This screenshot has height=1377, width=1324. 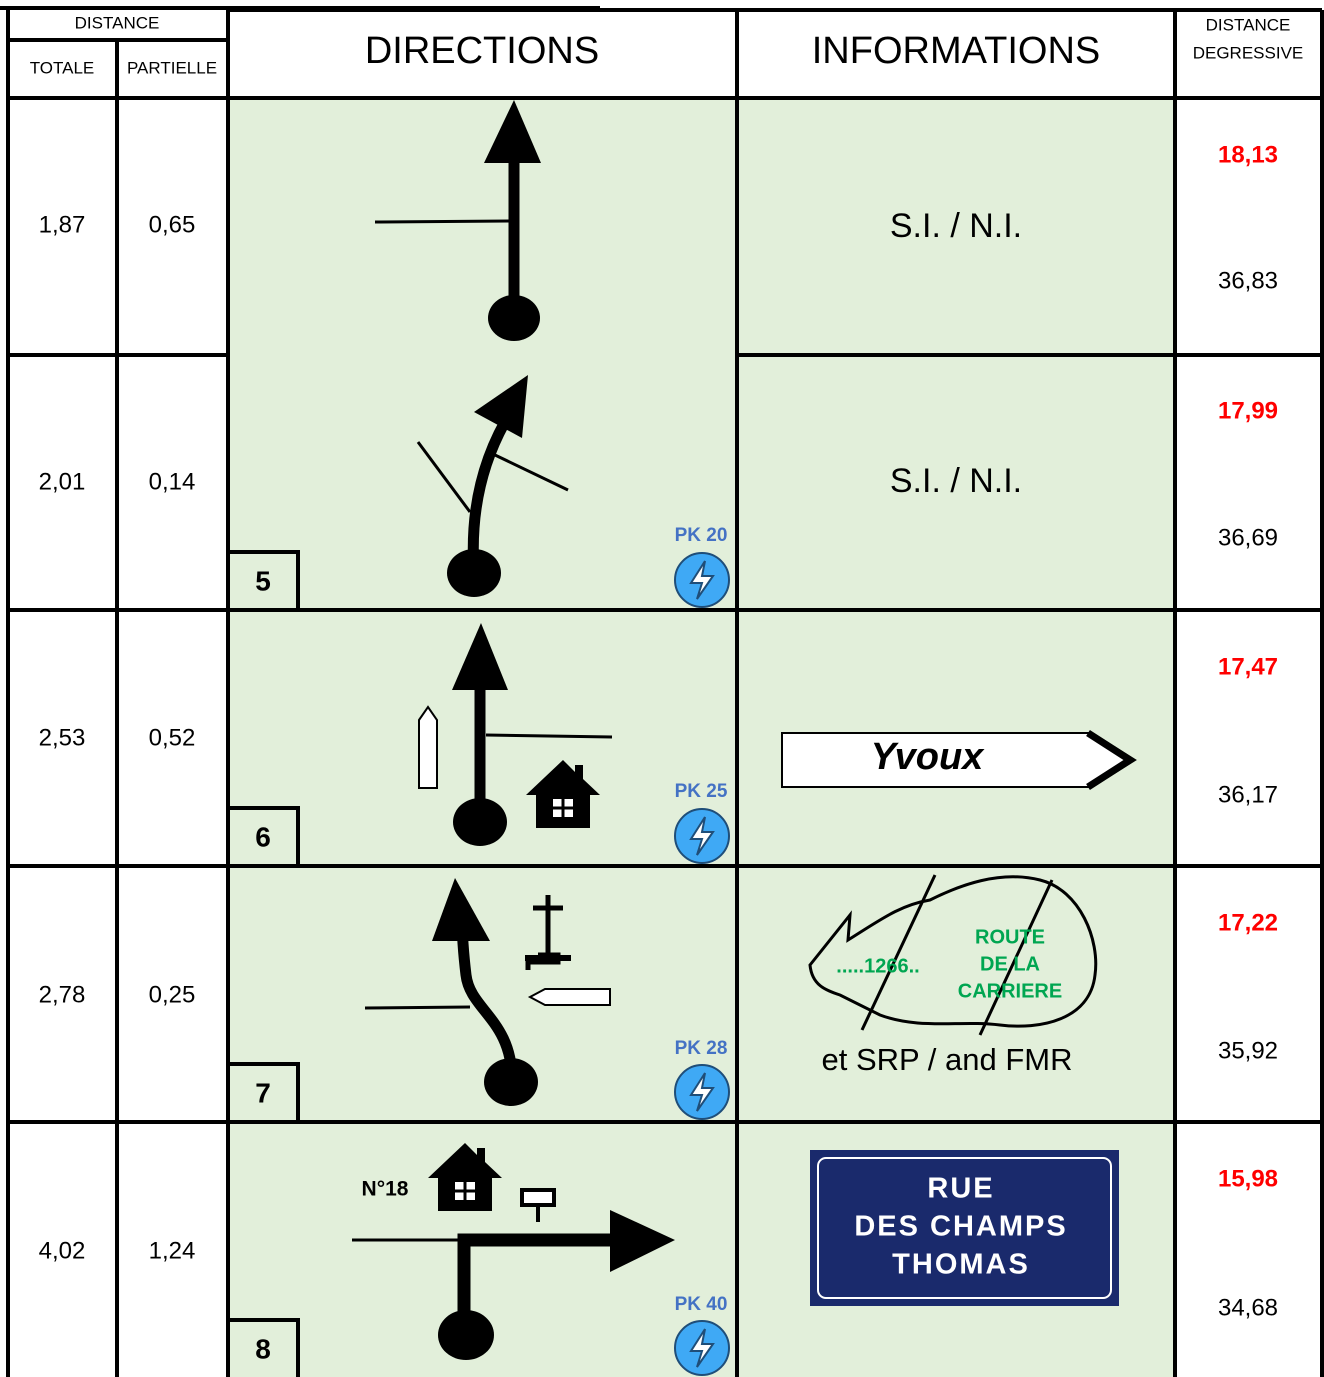 I want to click on sign-text: .....1266.., so click(x=877, y=966).